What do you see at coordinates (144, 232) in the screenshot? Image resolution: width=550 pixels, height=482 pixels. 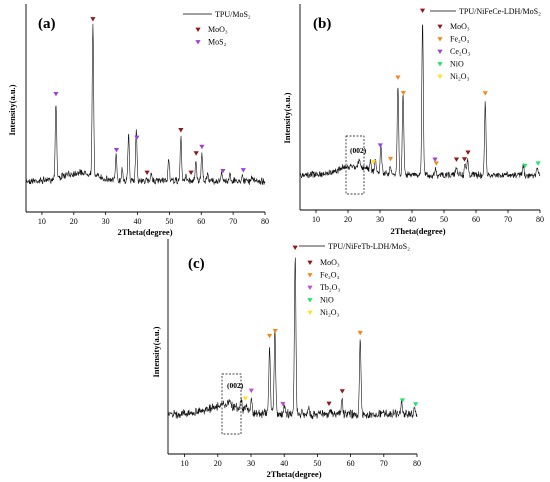 I see `xlabel-a: 2Theta(degree)` at bounding box center [144, 232].